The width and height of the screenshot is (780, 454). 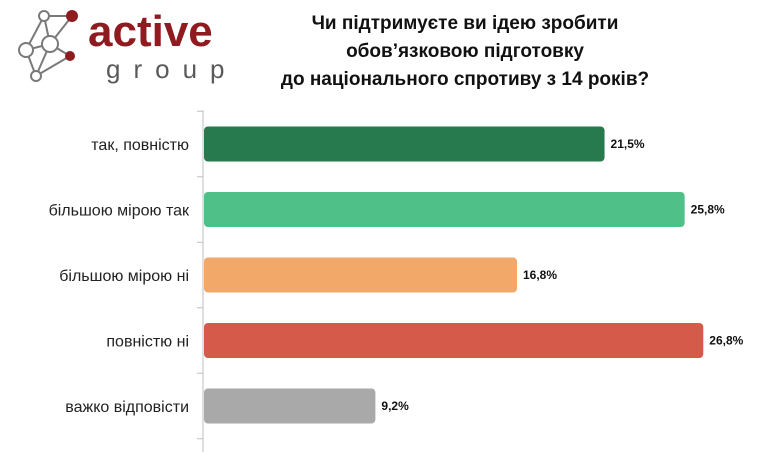 I want to click on network-logo-icon, so click(x=48, y=46).